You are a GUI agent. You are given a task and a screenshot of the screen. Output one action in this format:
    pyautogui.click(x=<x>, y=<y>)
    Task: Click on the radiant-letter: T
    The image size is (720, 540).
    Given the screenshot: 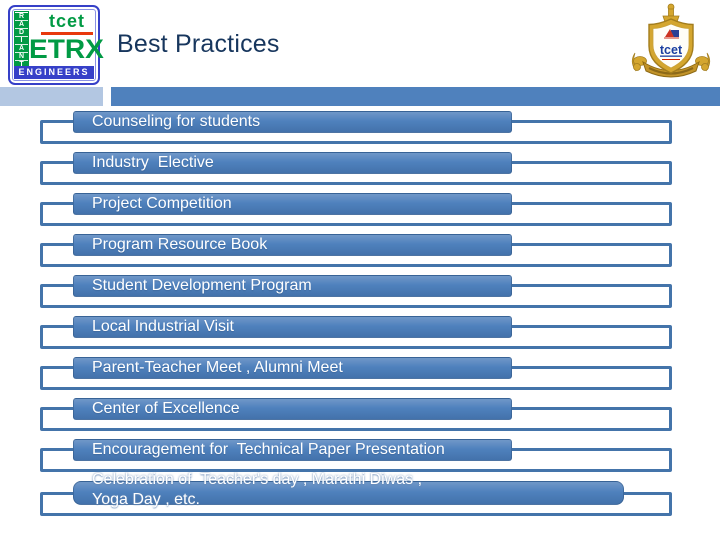 What is the action you would take?
    pyautogui.click(x=21, y=64)
    